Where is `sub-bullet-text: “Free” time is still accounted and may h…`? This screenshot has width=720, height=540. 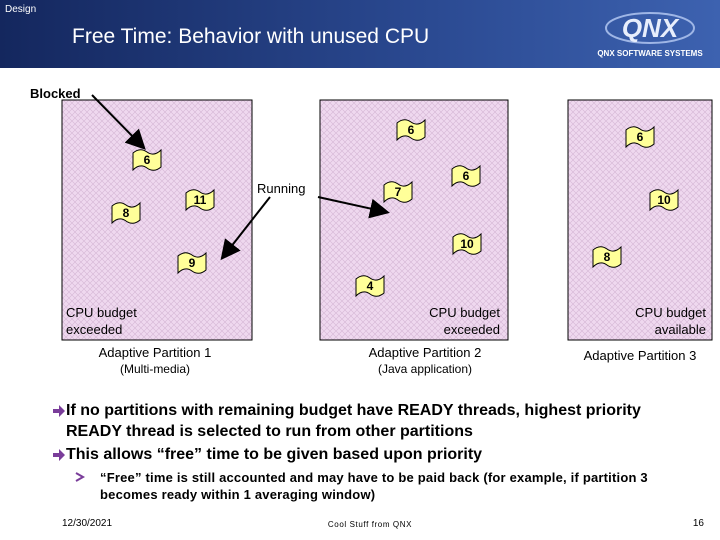 sub-bullet-text: “Free” time is still accounted and may h… is located at coordinates (374, 486).